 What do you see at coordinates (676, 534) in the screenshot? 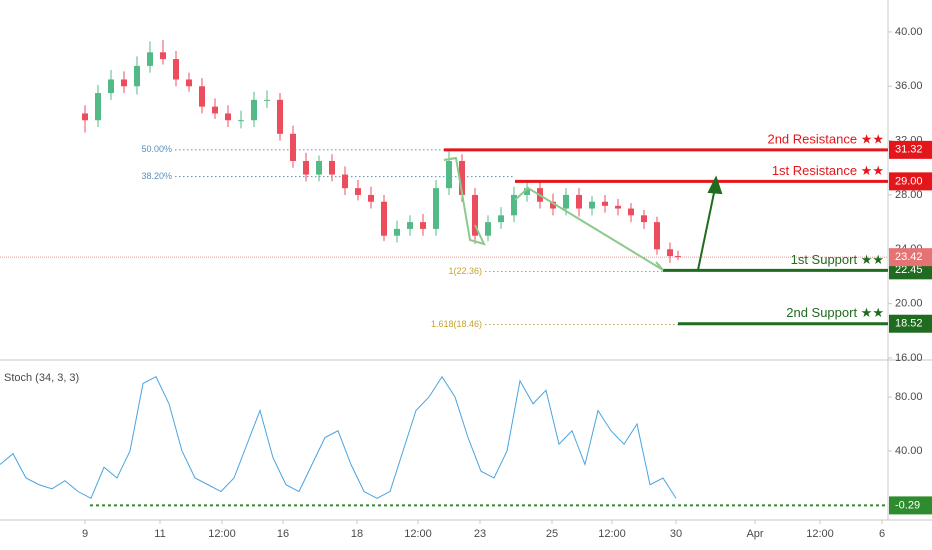
I see `x-tick-label: 30` at bounding box center [676, 534].